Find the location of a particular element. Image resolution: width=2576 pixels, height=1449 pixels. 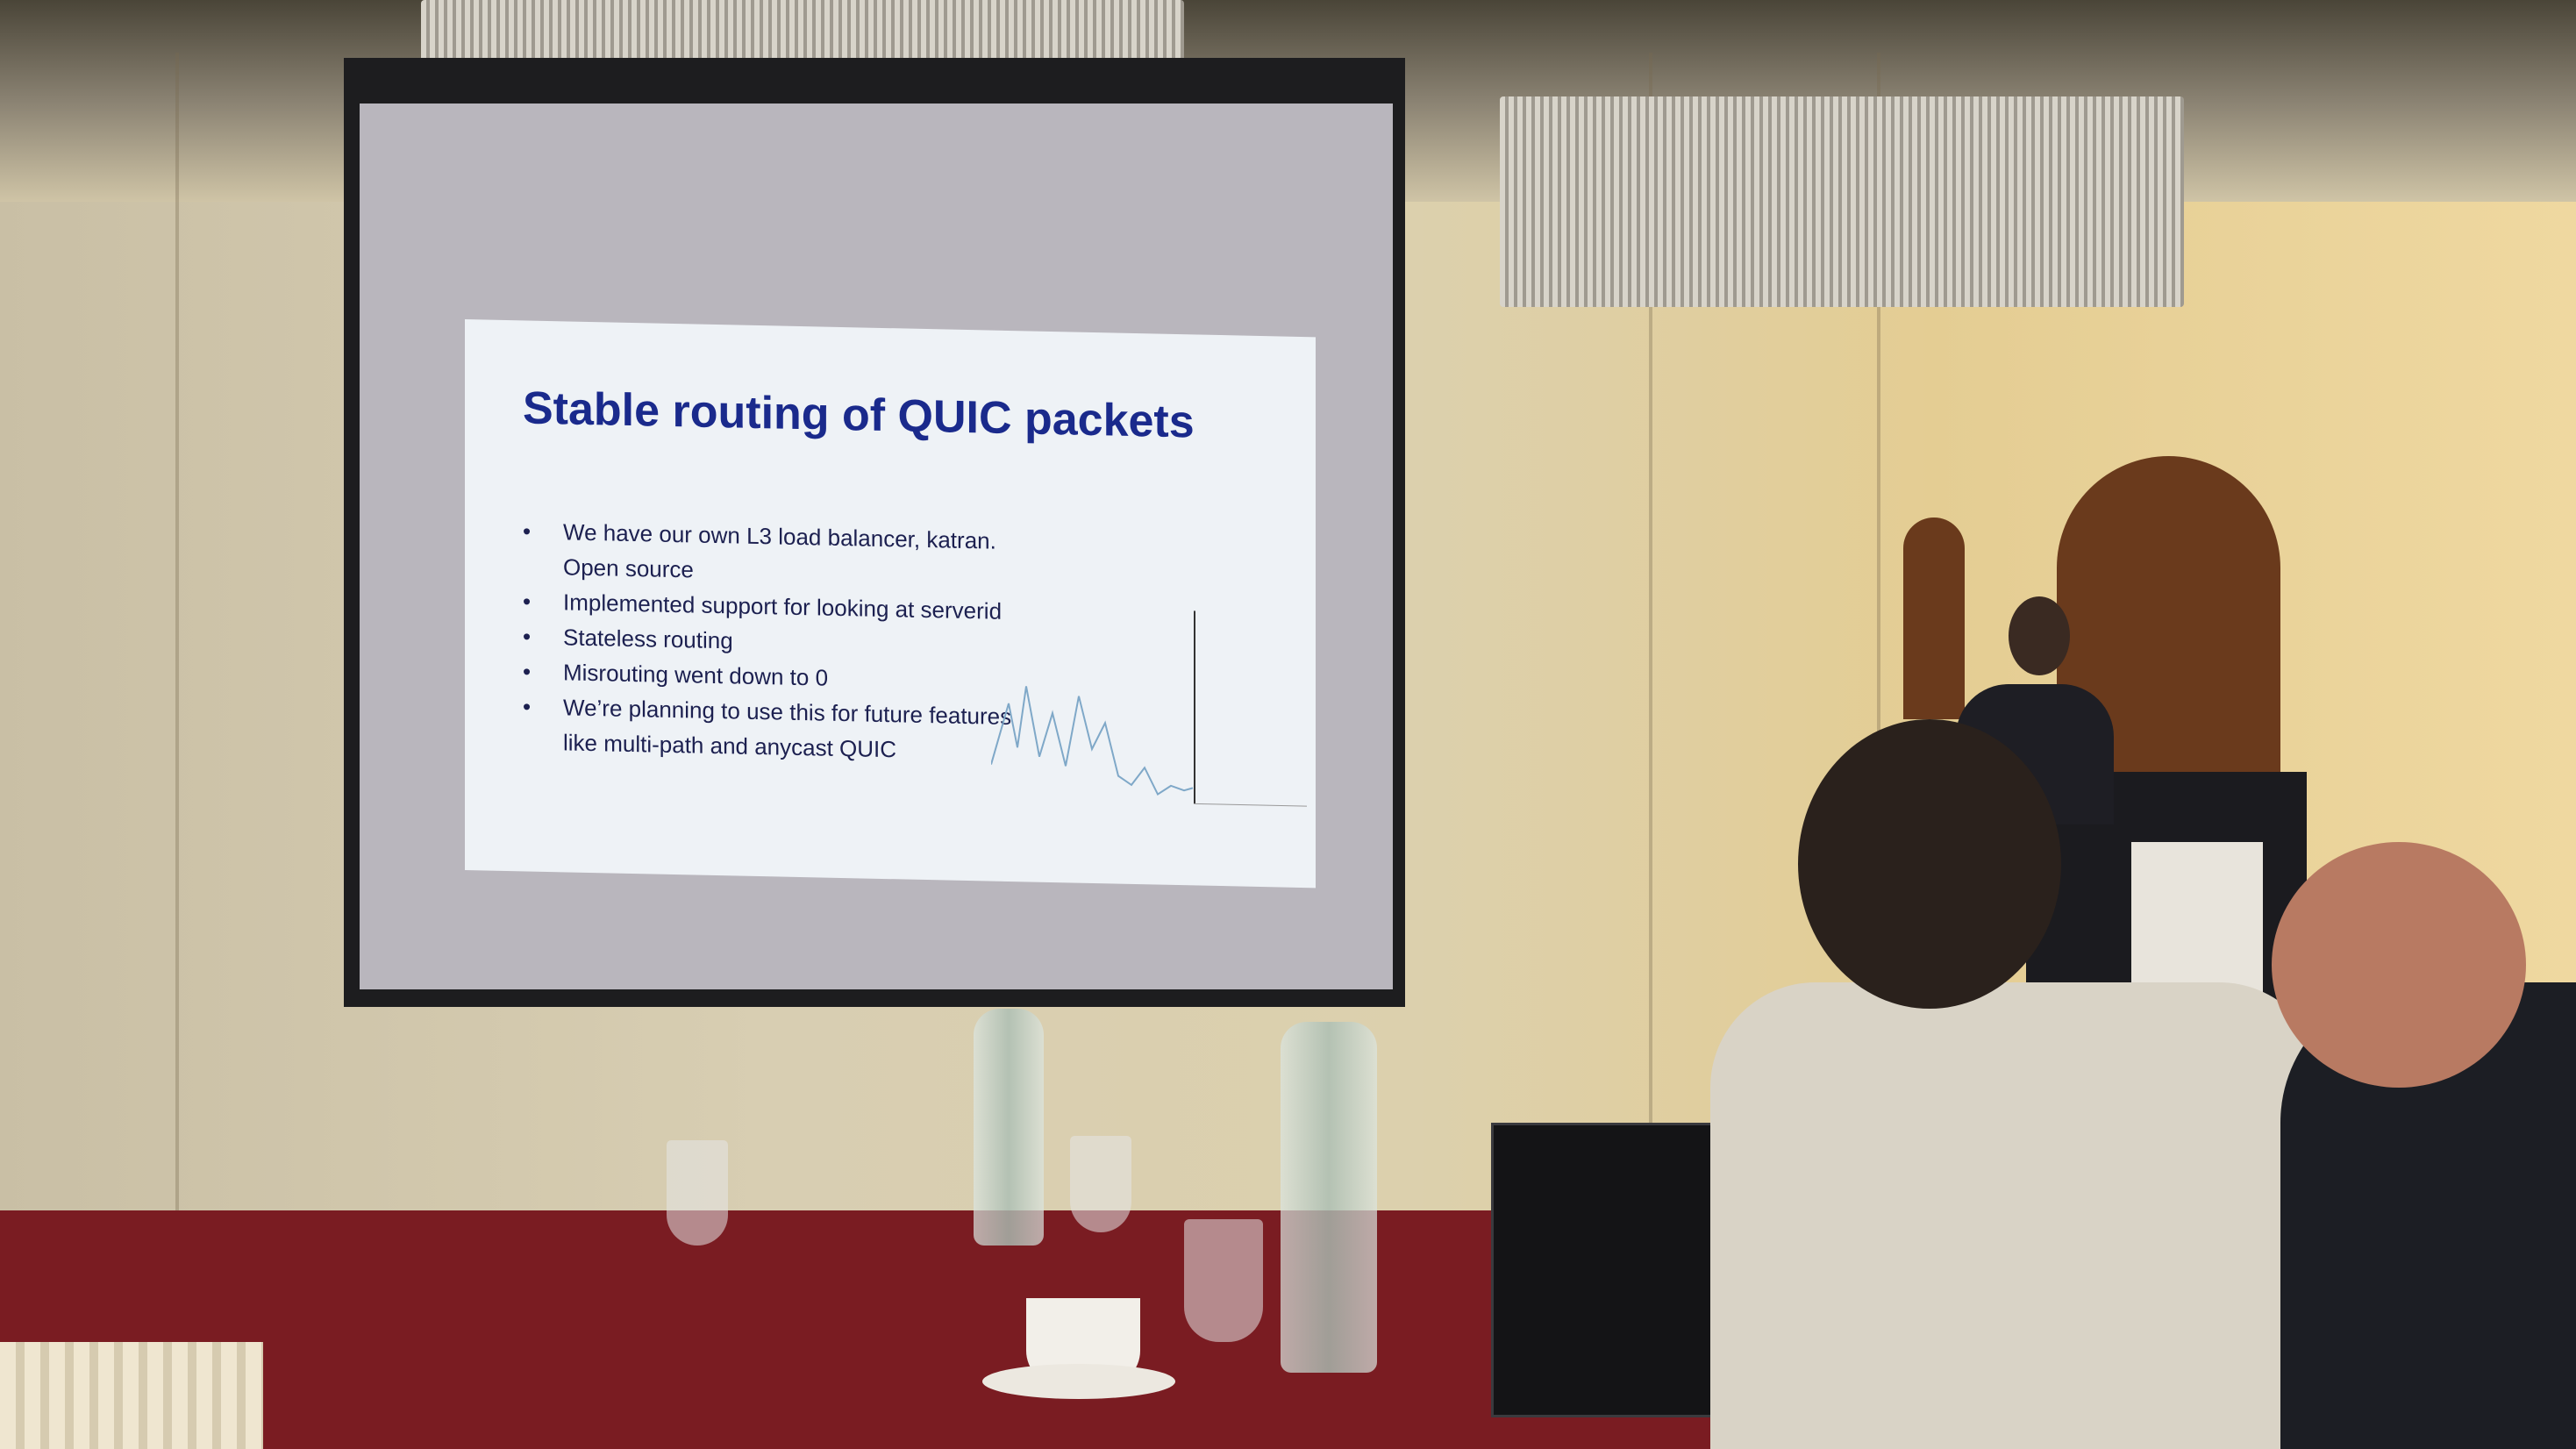

slide-title: Stable routing of QUIC packets is located at coordinates (859, 415).